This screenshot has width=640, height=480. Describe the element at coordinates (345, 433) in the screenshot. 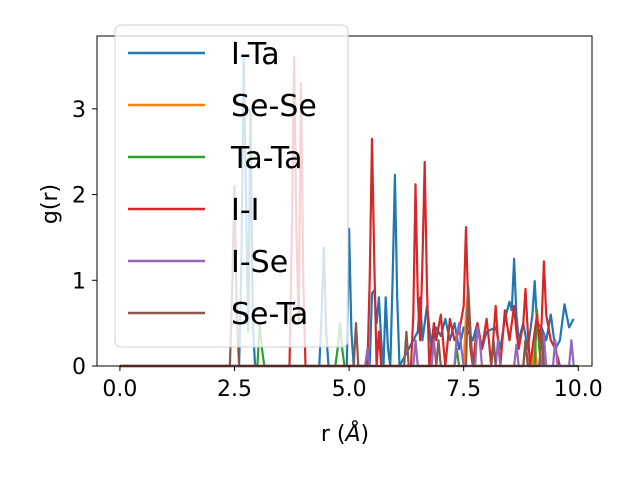

I see `x-axis-label: r (Å)` at that location.